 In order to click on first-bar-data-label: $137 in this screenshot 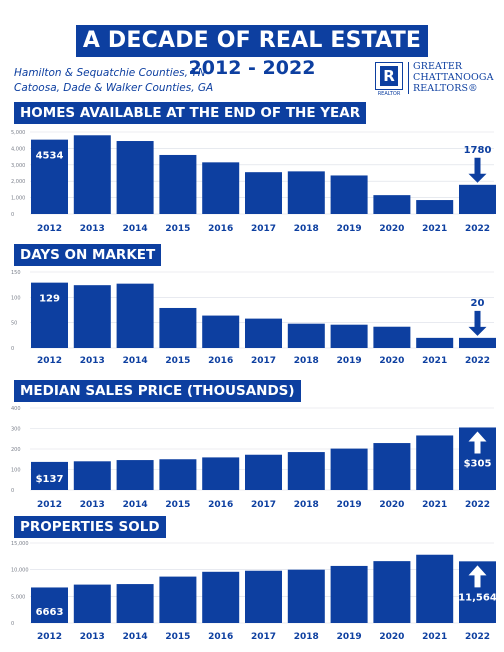, I will do `click(50, 479)`.